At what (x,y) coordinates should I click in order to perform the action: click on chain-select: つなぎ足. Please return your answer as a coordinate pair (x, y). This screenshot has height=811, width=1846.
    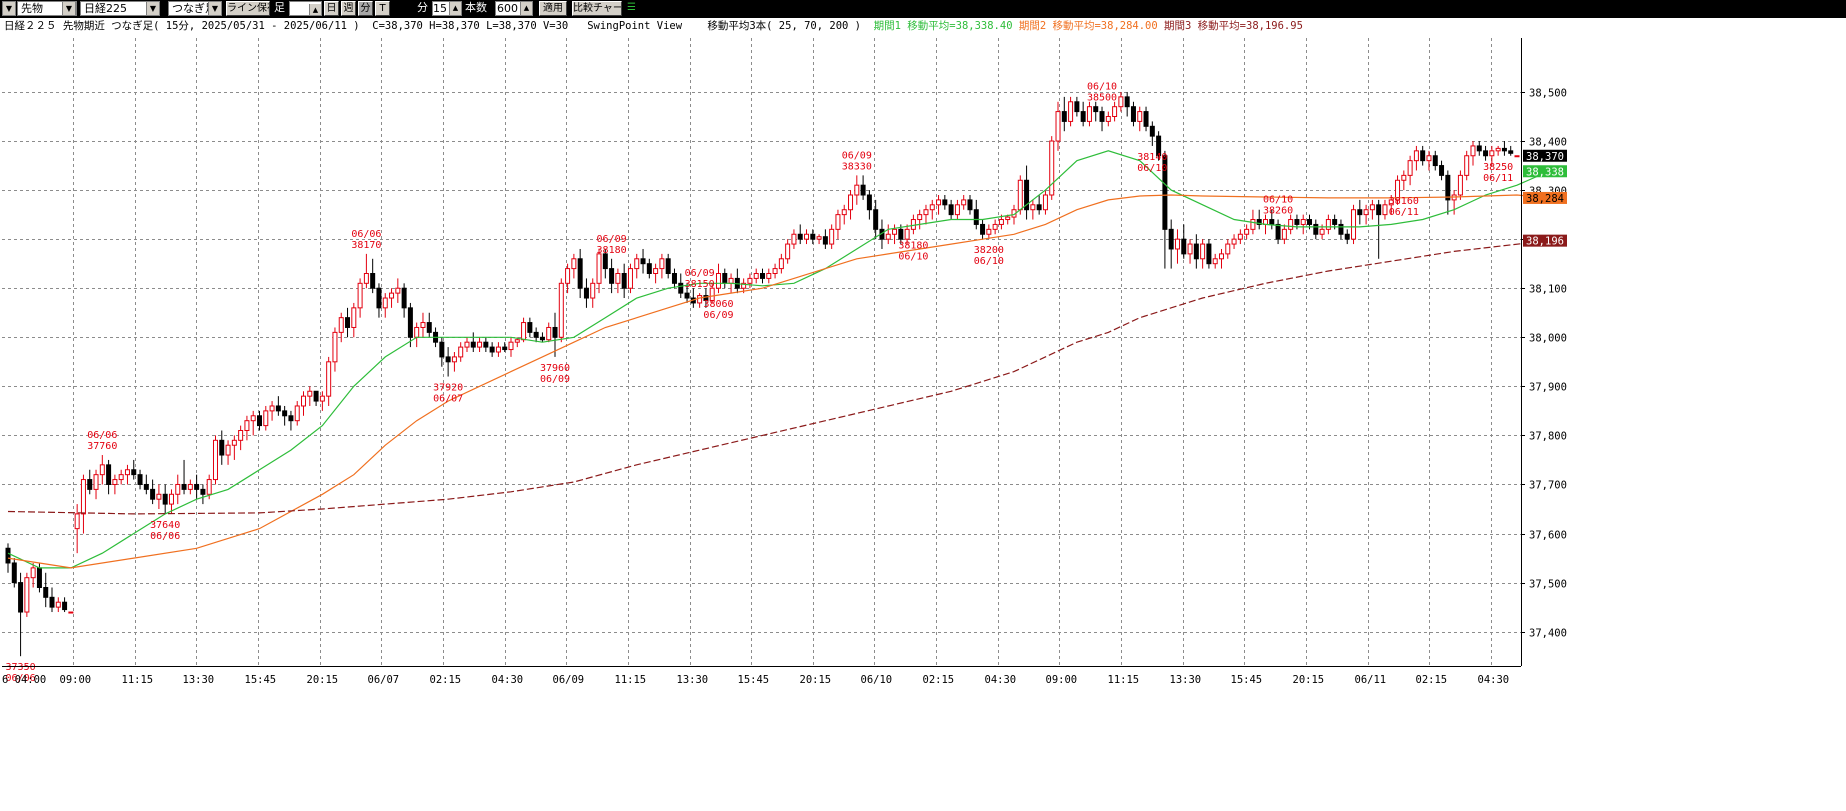
    Looking at the image, I should click on (194, 8).